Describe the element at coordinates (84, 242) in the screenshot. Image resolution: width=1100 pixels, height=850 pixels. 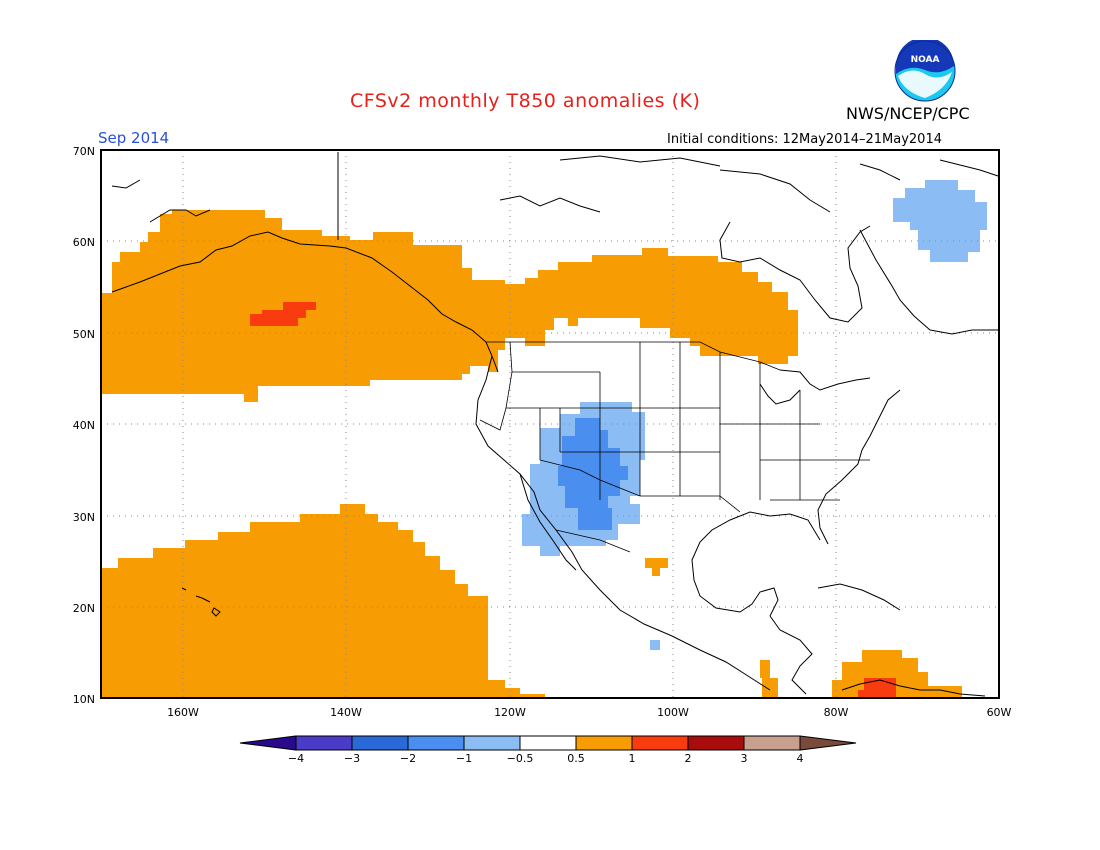
I see `lat-label: 60N` at that location.